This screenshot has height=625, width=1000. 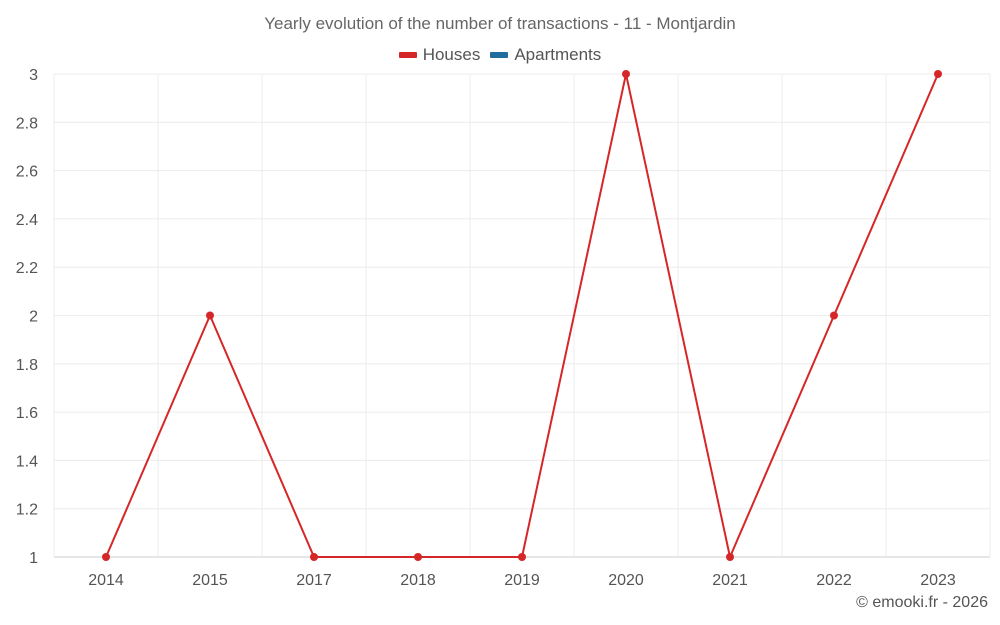 What do you see at coordinates (27, 123) in the screenshot?
I see `y-tick-label: 2.8` at bounding box center [27, 123].